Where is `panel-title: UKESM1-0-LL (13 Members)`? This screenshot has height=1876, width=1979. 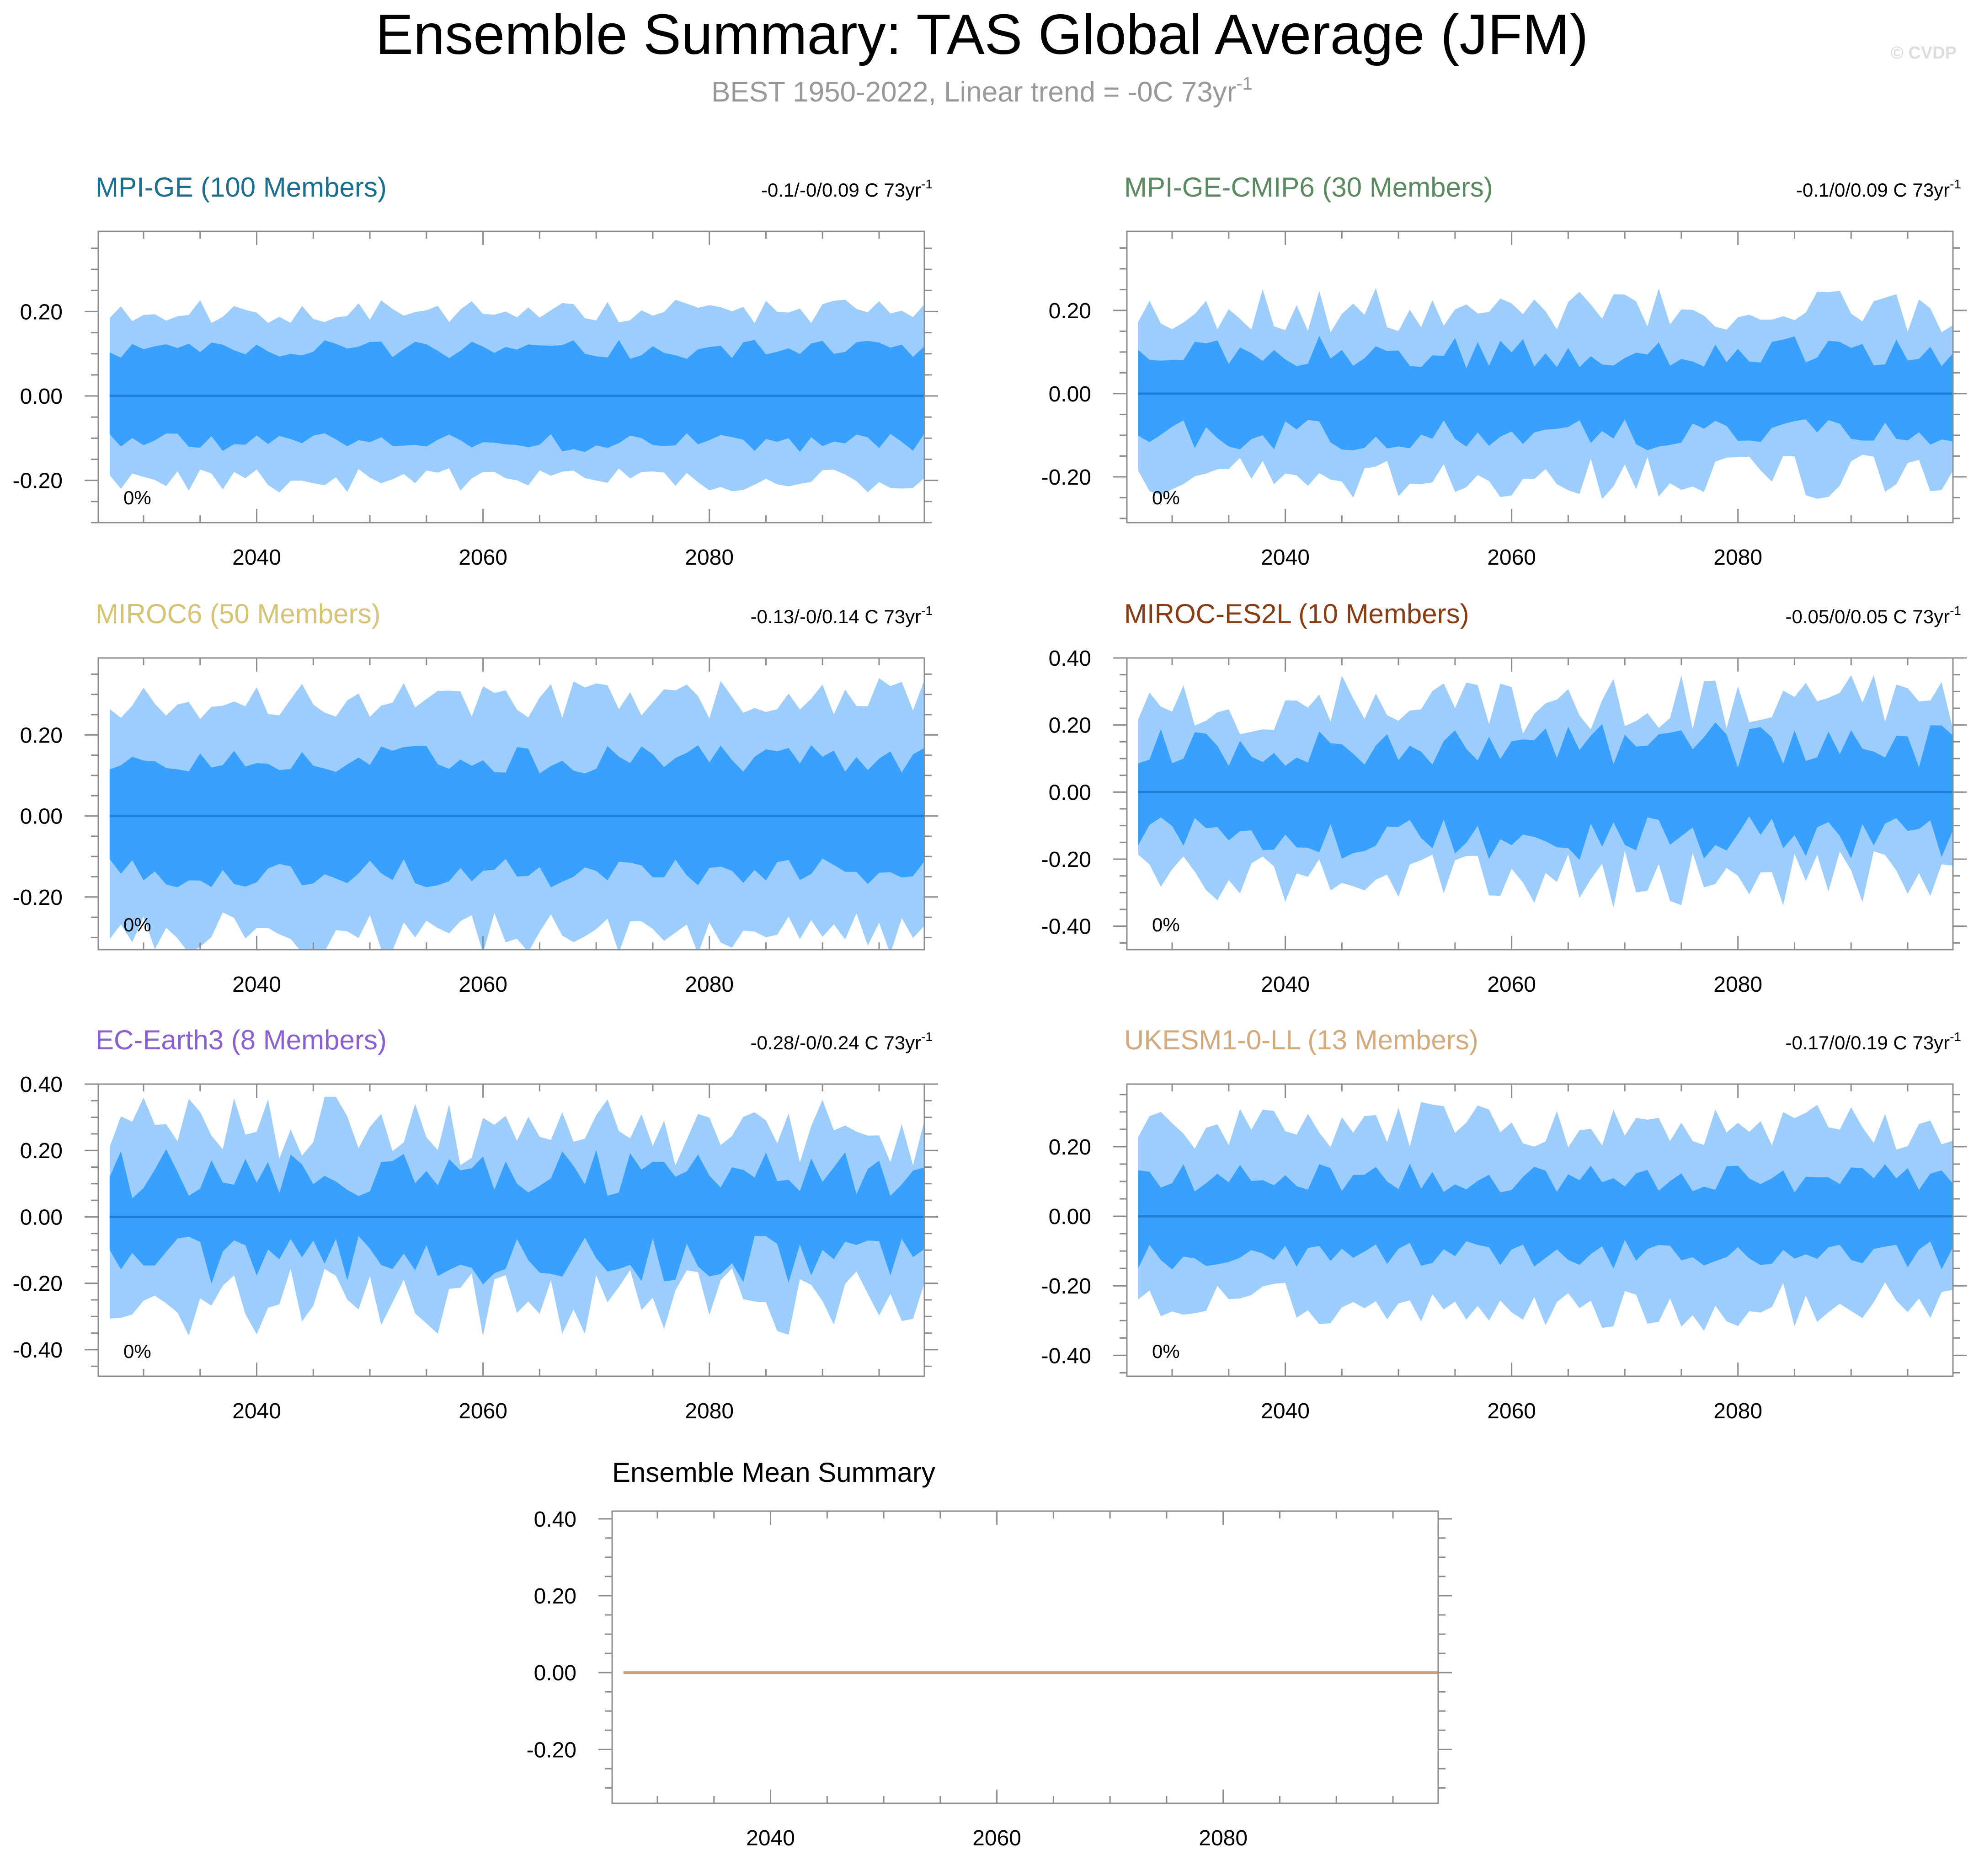 panel-title: UKESM1-0-LL (13 Members) is located at coordinates (1301, 1040).